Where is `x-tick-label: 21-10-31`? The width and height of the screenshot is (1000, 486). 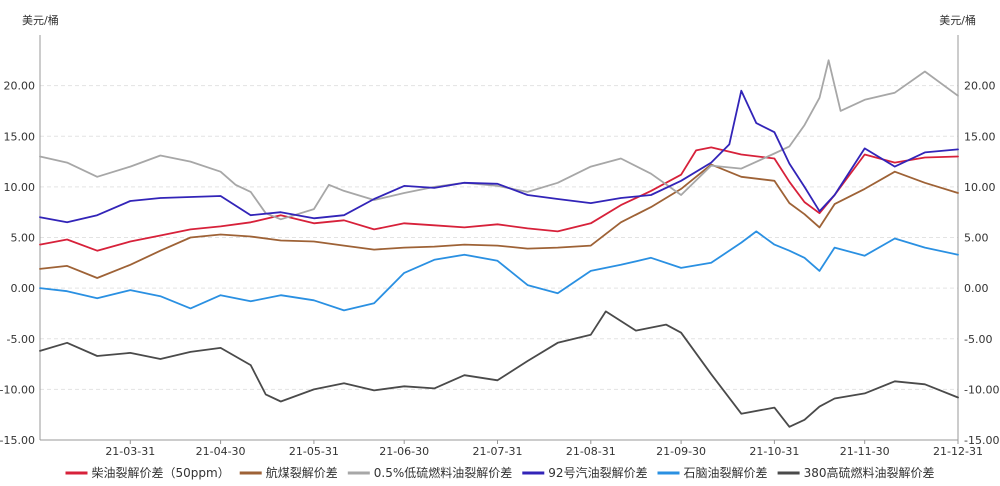
x-tick-label: 21-10-31 is located at coordinates (774, 451).